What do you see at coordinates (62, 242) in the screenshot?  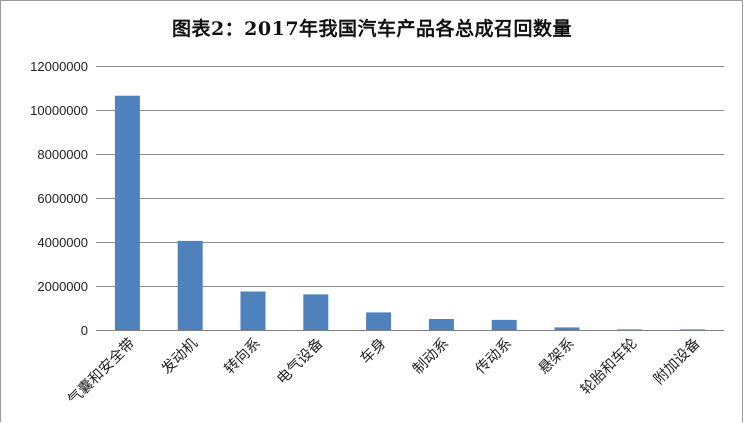 I see `y-tick-label: 4000000` at bounding box center [62, 242].